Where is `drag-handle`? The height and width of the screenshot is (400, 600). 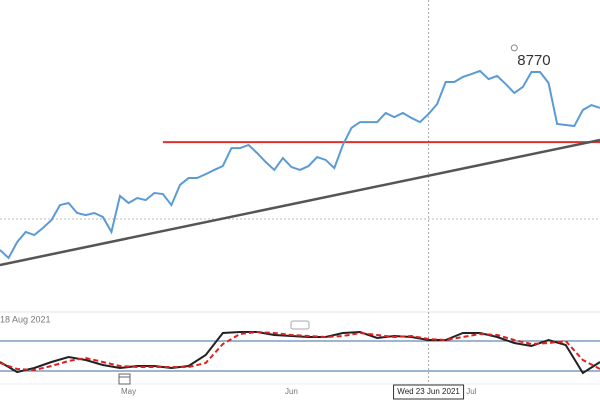
drag-handle is located at coordinates (300, 325).